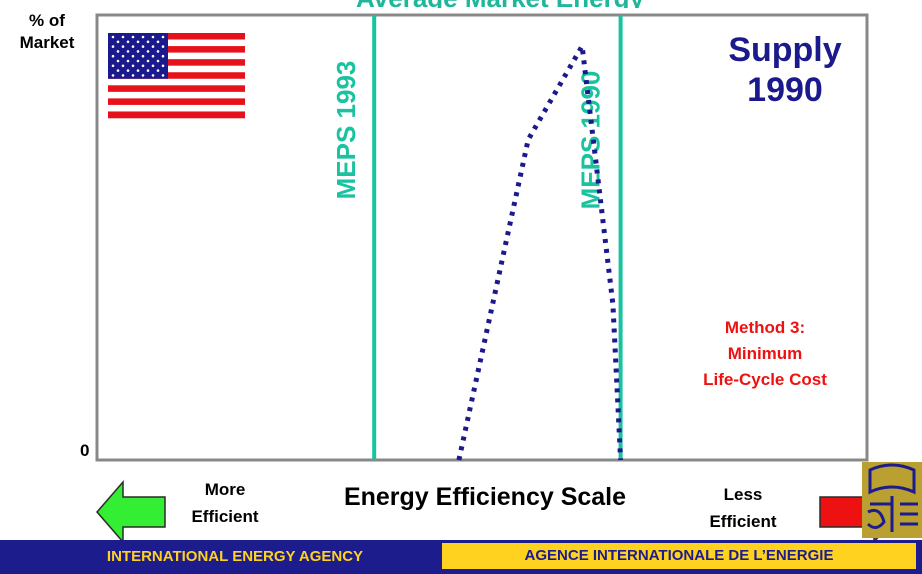 This screenshot has height=574, width=922. I want to click on series-annotation: Supply 1990, so click(785, 70).